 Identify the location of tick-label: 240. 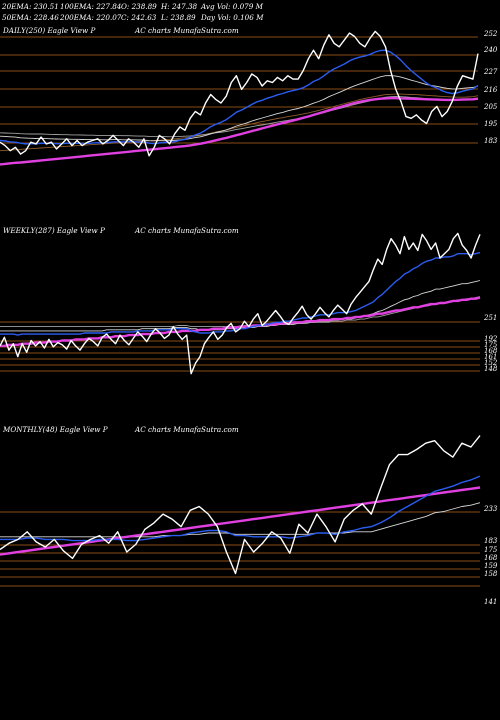
(490, 50).